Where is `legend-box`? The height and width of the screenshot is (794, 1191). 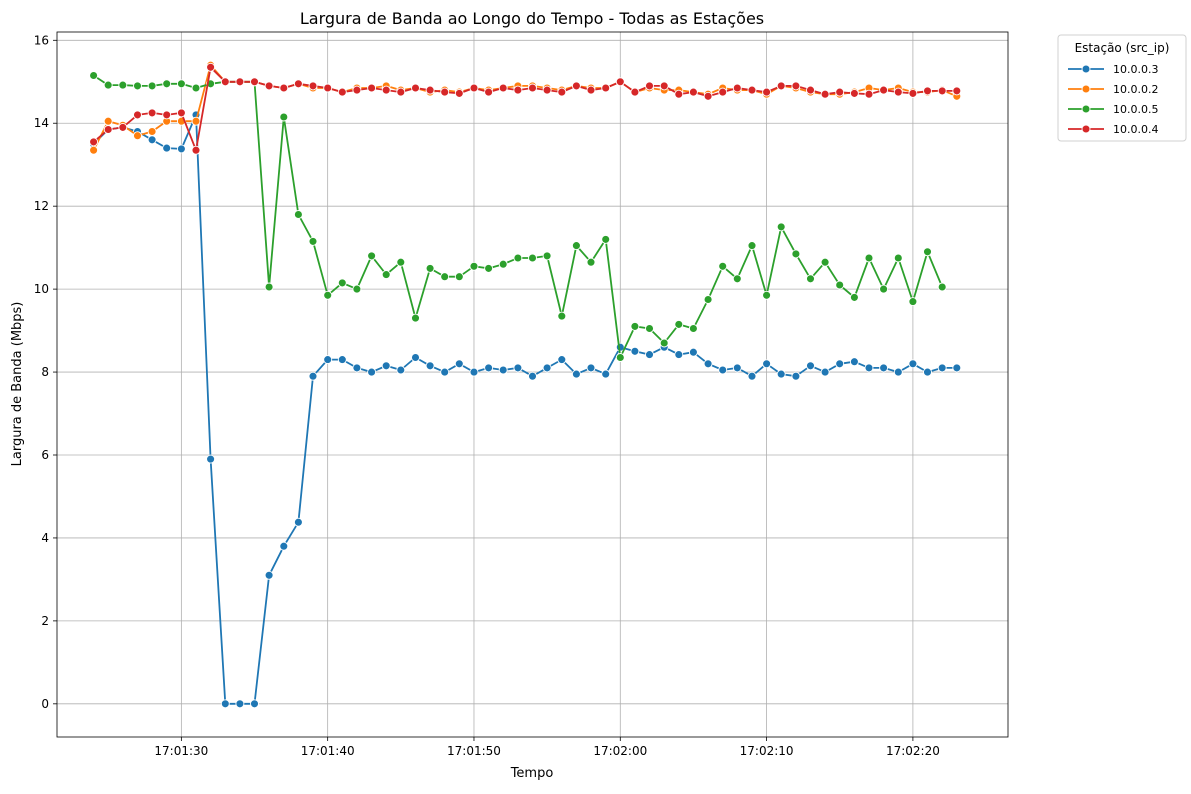 legend-box is located at coordinates (1122, 88).